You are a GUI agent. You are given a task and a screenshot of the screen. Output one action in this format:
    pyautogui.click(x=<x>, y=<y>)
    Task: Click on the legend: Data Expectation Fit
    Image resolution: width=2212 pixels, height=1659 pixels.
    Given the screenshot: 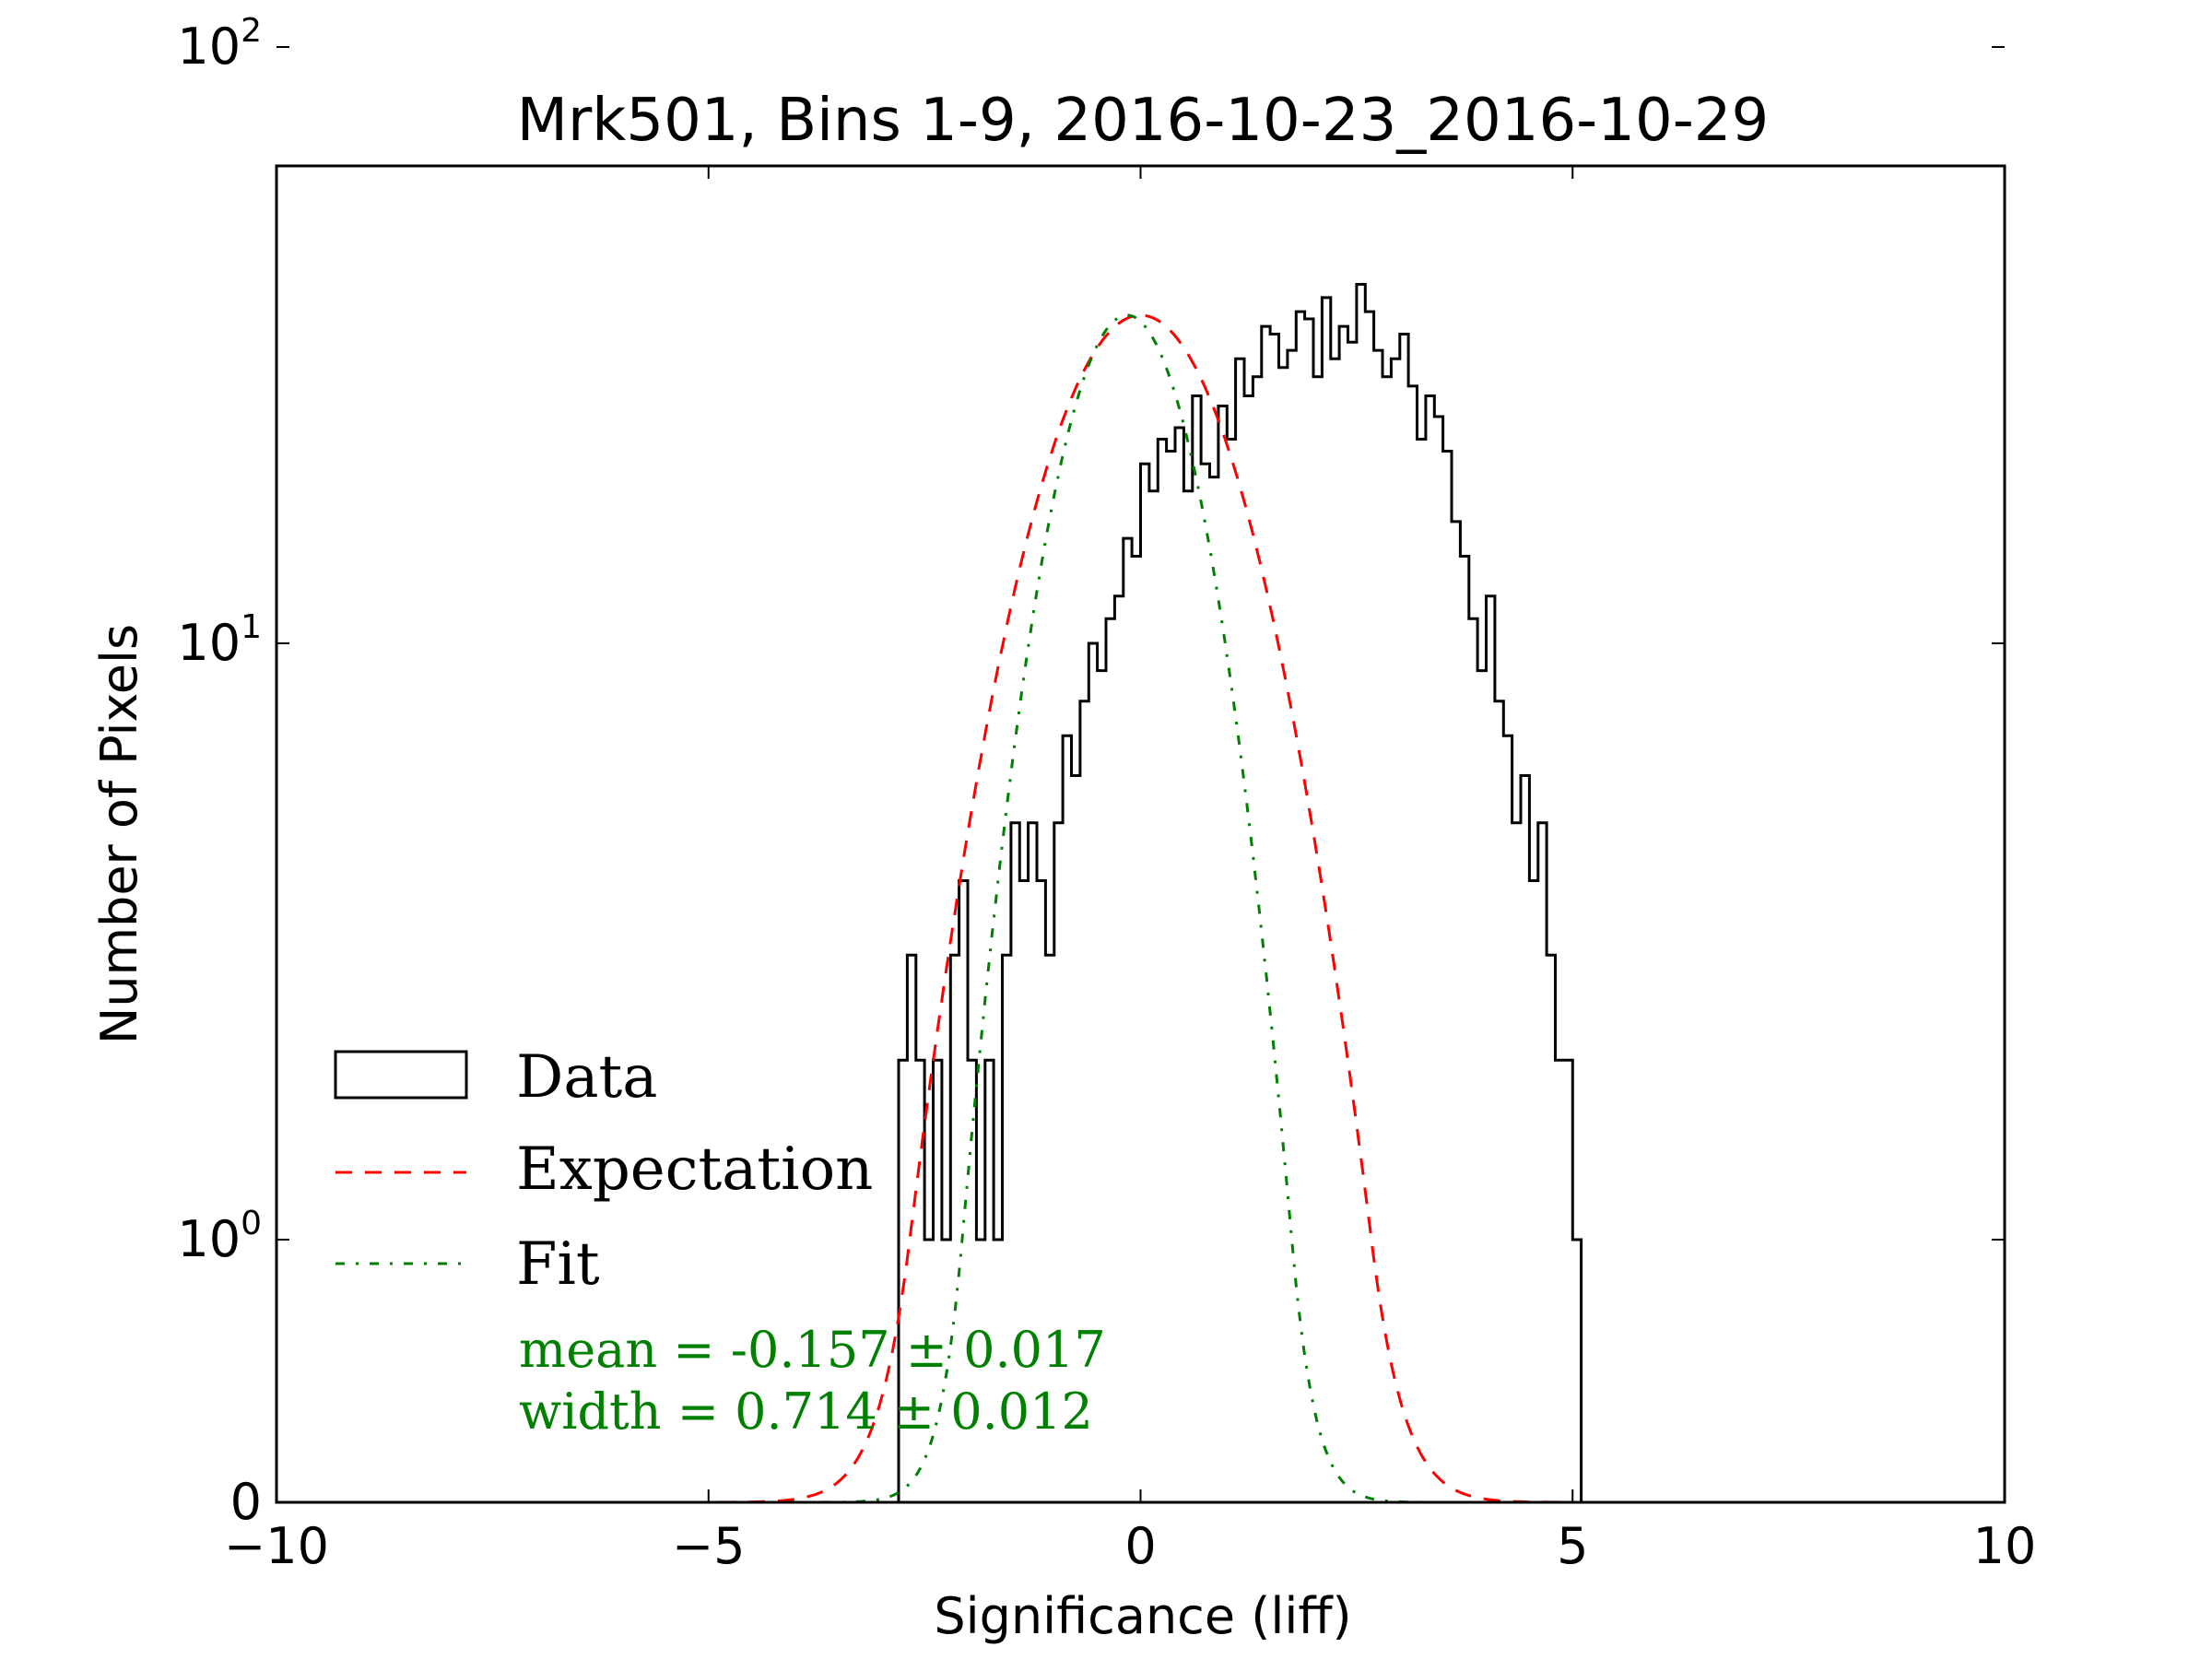 What is the action you would take?
    pyautogui.click(x=603, y=1171)
    